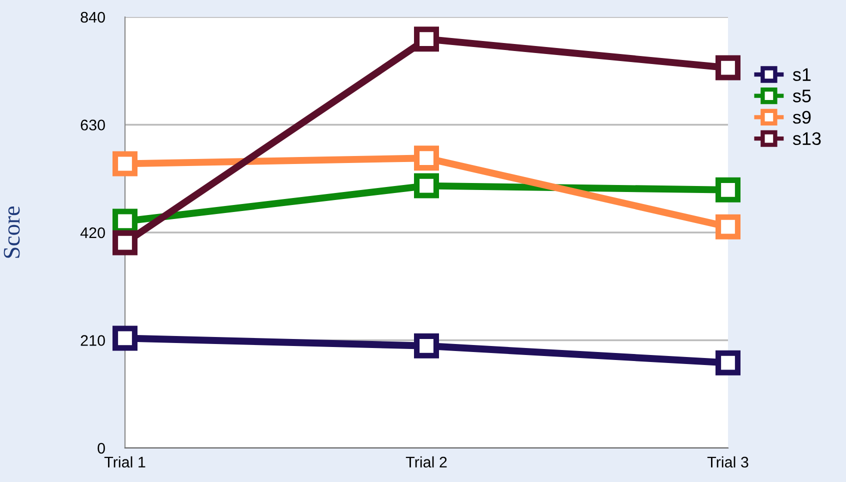  I want to click on x-tick-label: Trial 3, so click(727, 462).